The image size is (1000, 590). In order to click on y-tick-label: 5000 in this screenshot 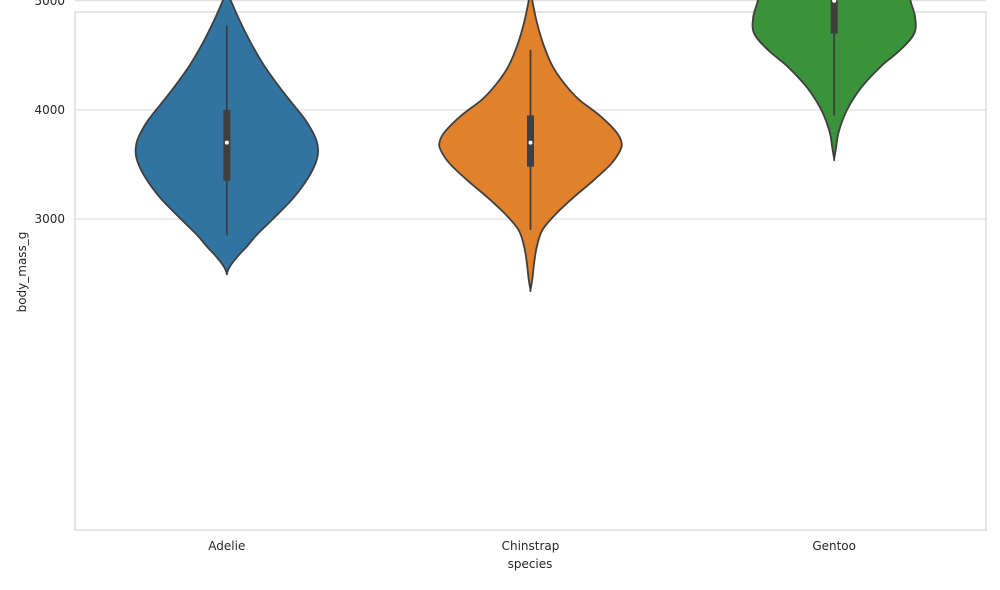, I will do `click(49, 4)`.